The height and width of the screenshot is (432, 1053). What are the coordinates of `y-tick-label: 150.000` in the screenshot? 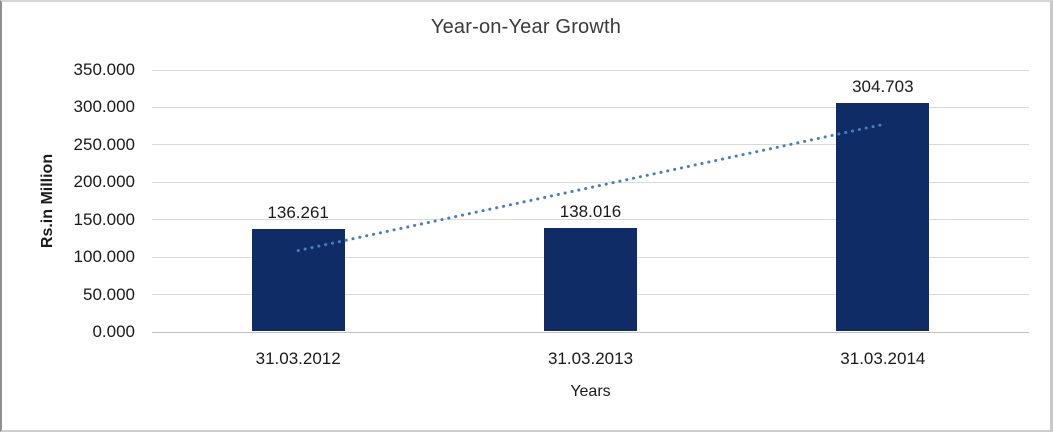 It's located at (104, 219).